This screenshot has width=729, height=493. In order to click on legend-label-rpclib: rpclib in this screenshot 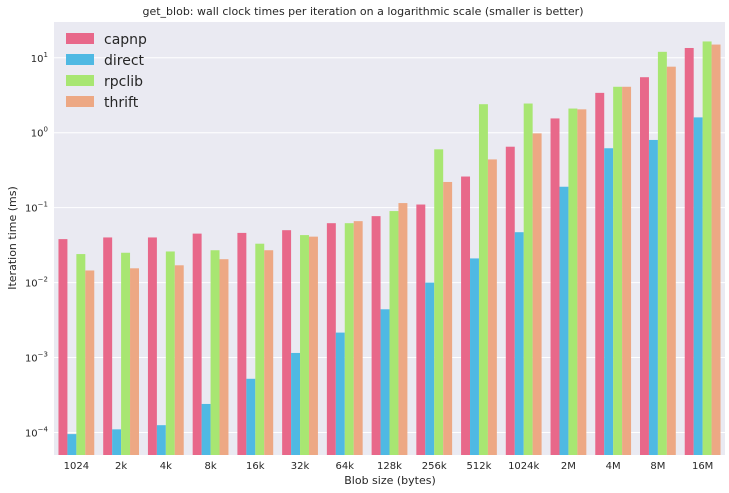, I will do `click(123, 82)`.